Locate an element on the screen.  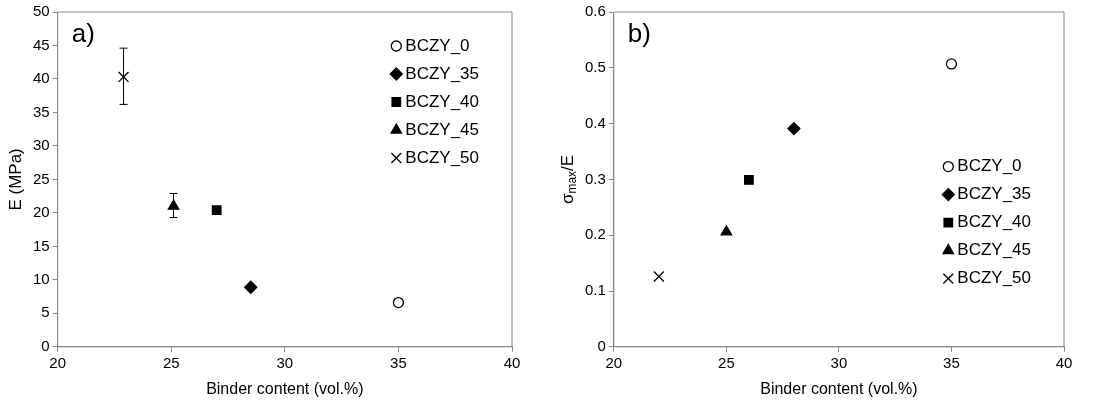
y-tick-label: 0.2 is located at coordinates (595, 234).